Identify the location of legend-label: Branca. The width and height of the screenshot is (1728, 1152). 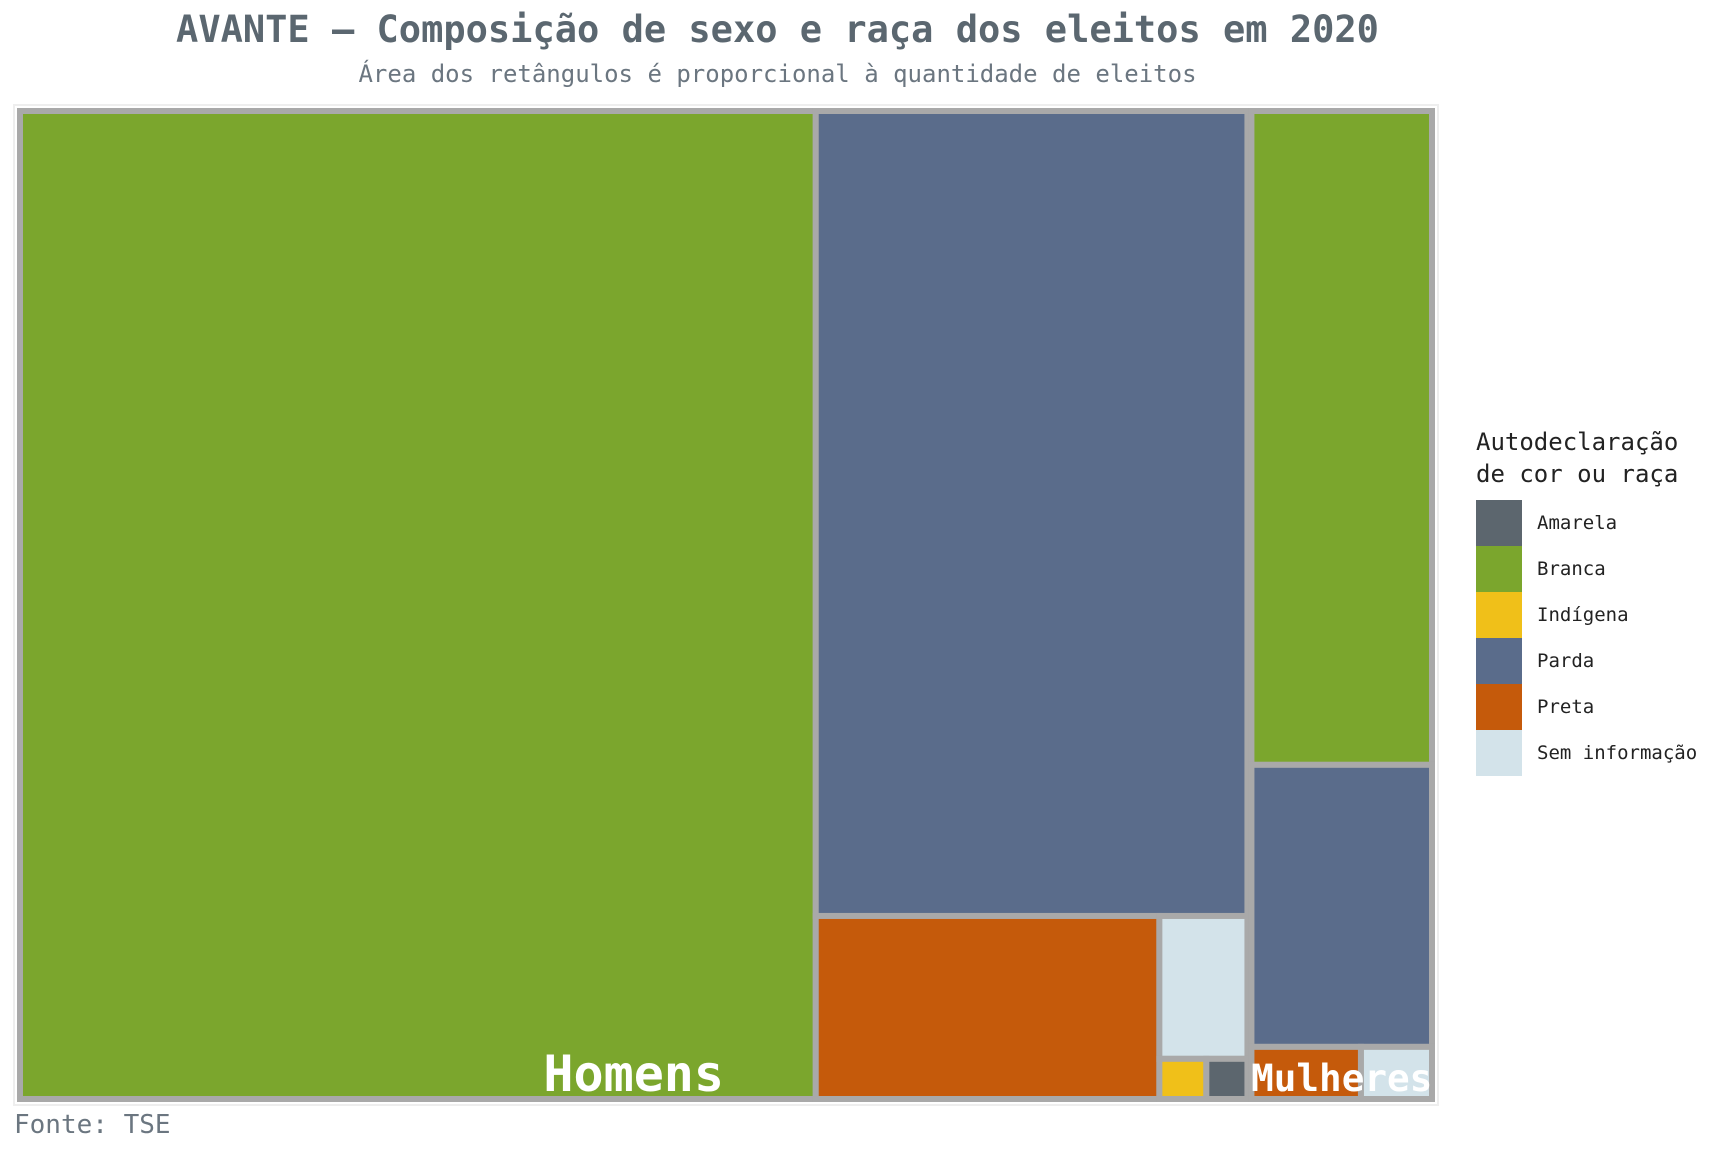
(1571, 569).